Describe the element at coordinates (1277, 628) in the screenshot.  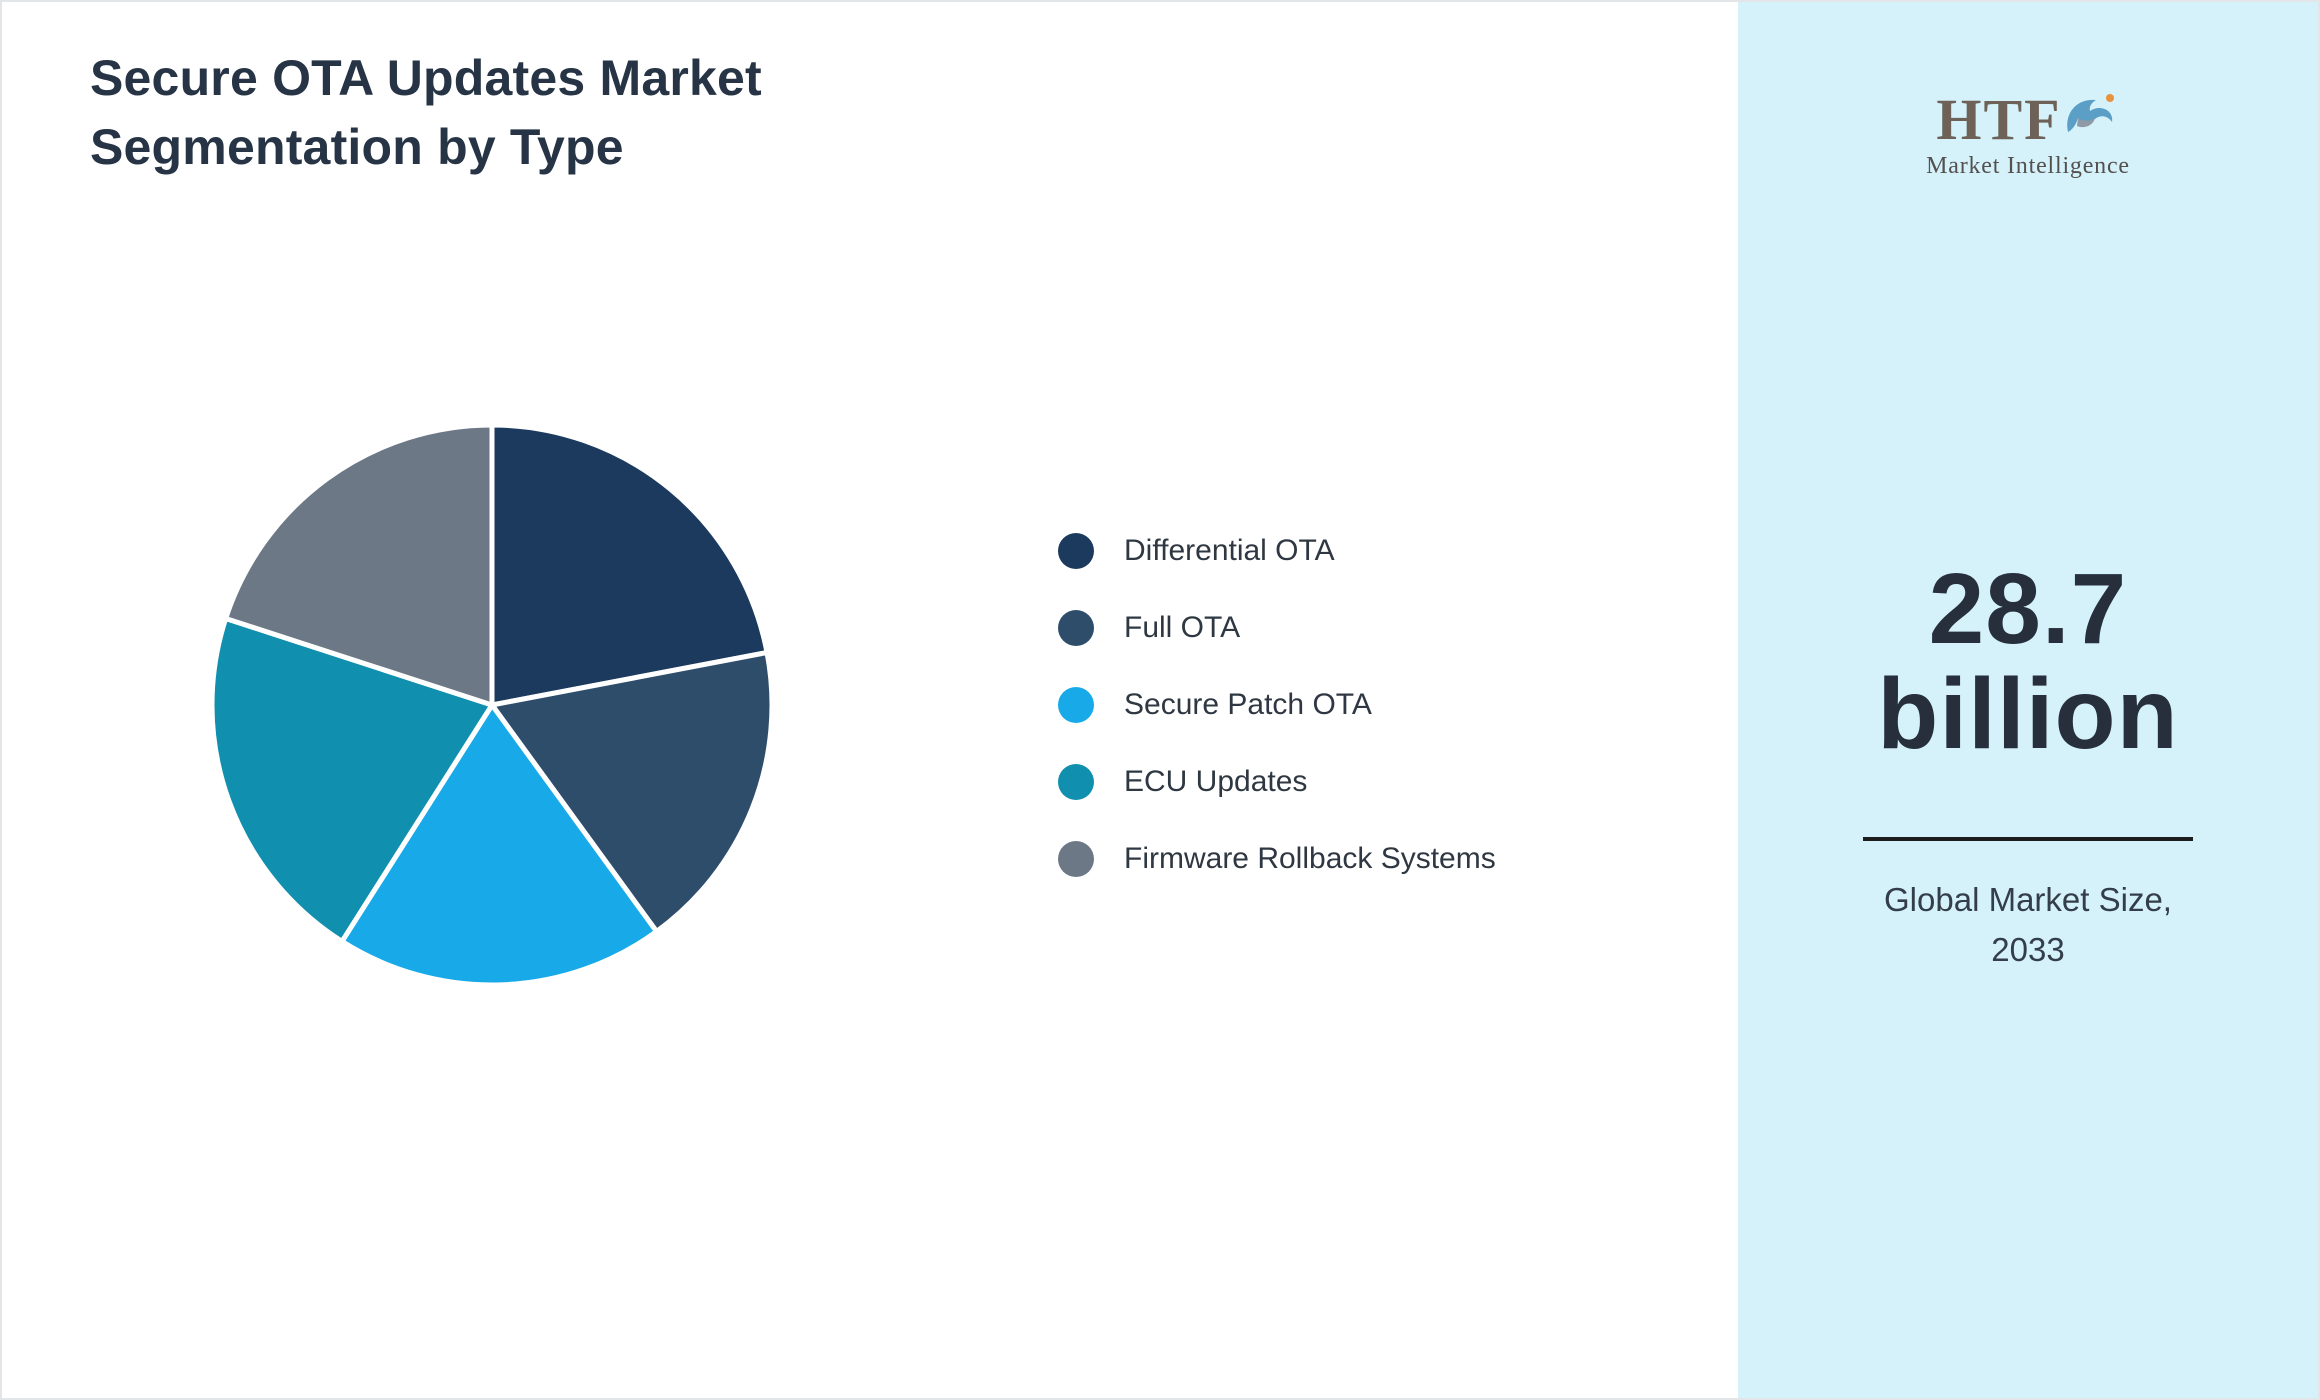
I see `legend-item: Full OTA` at that location.